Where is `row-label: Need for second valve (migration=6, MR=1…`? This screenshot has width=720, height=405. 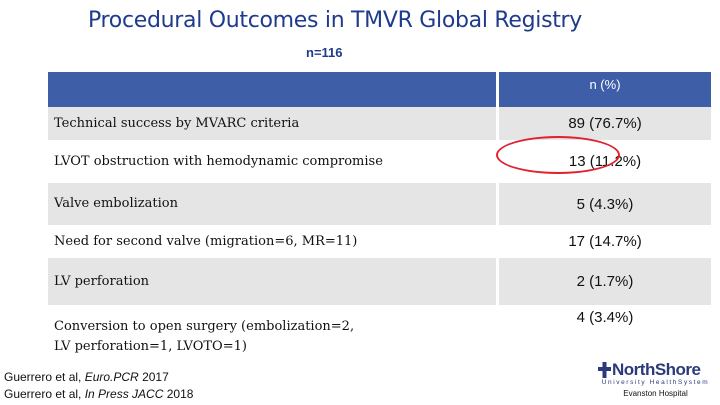
row-label: Need for second valve (migration=6, MR=1… is located at coordinates (206, 241).